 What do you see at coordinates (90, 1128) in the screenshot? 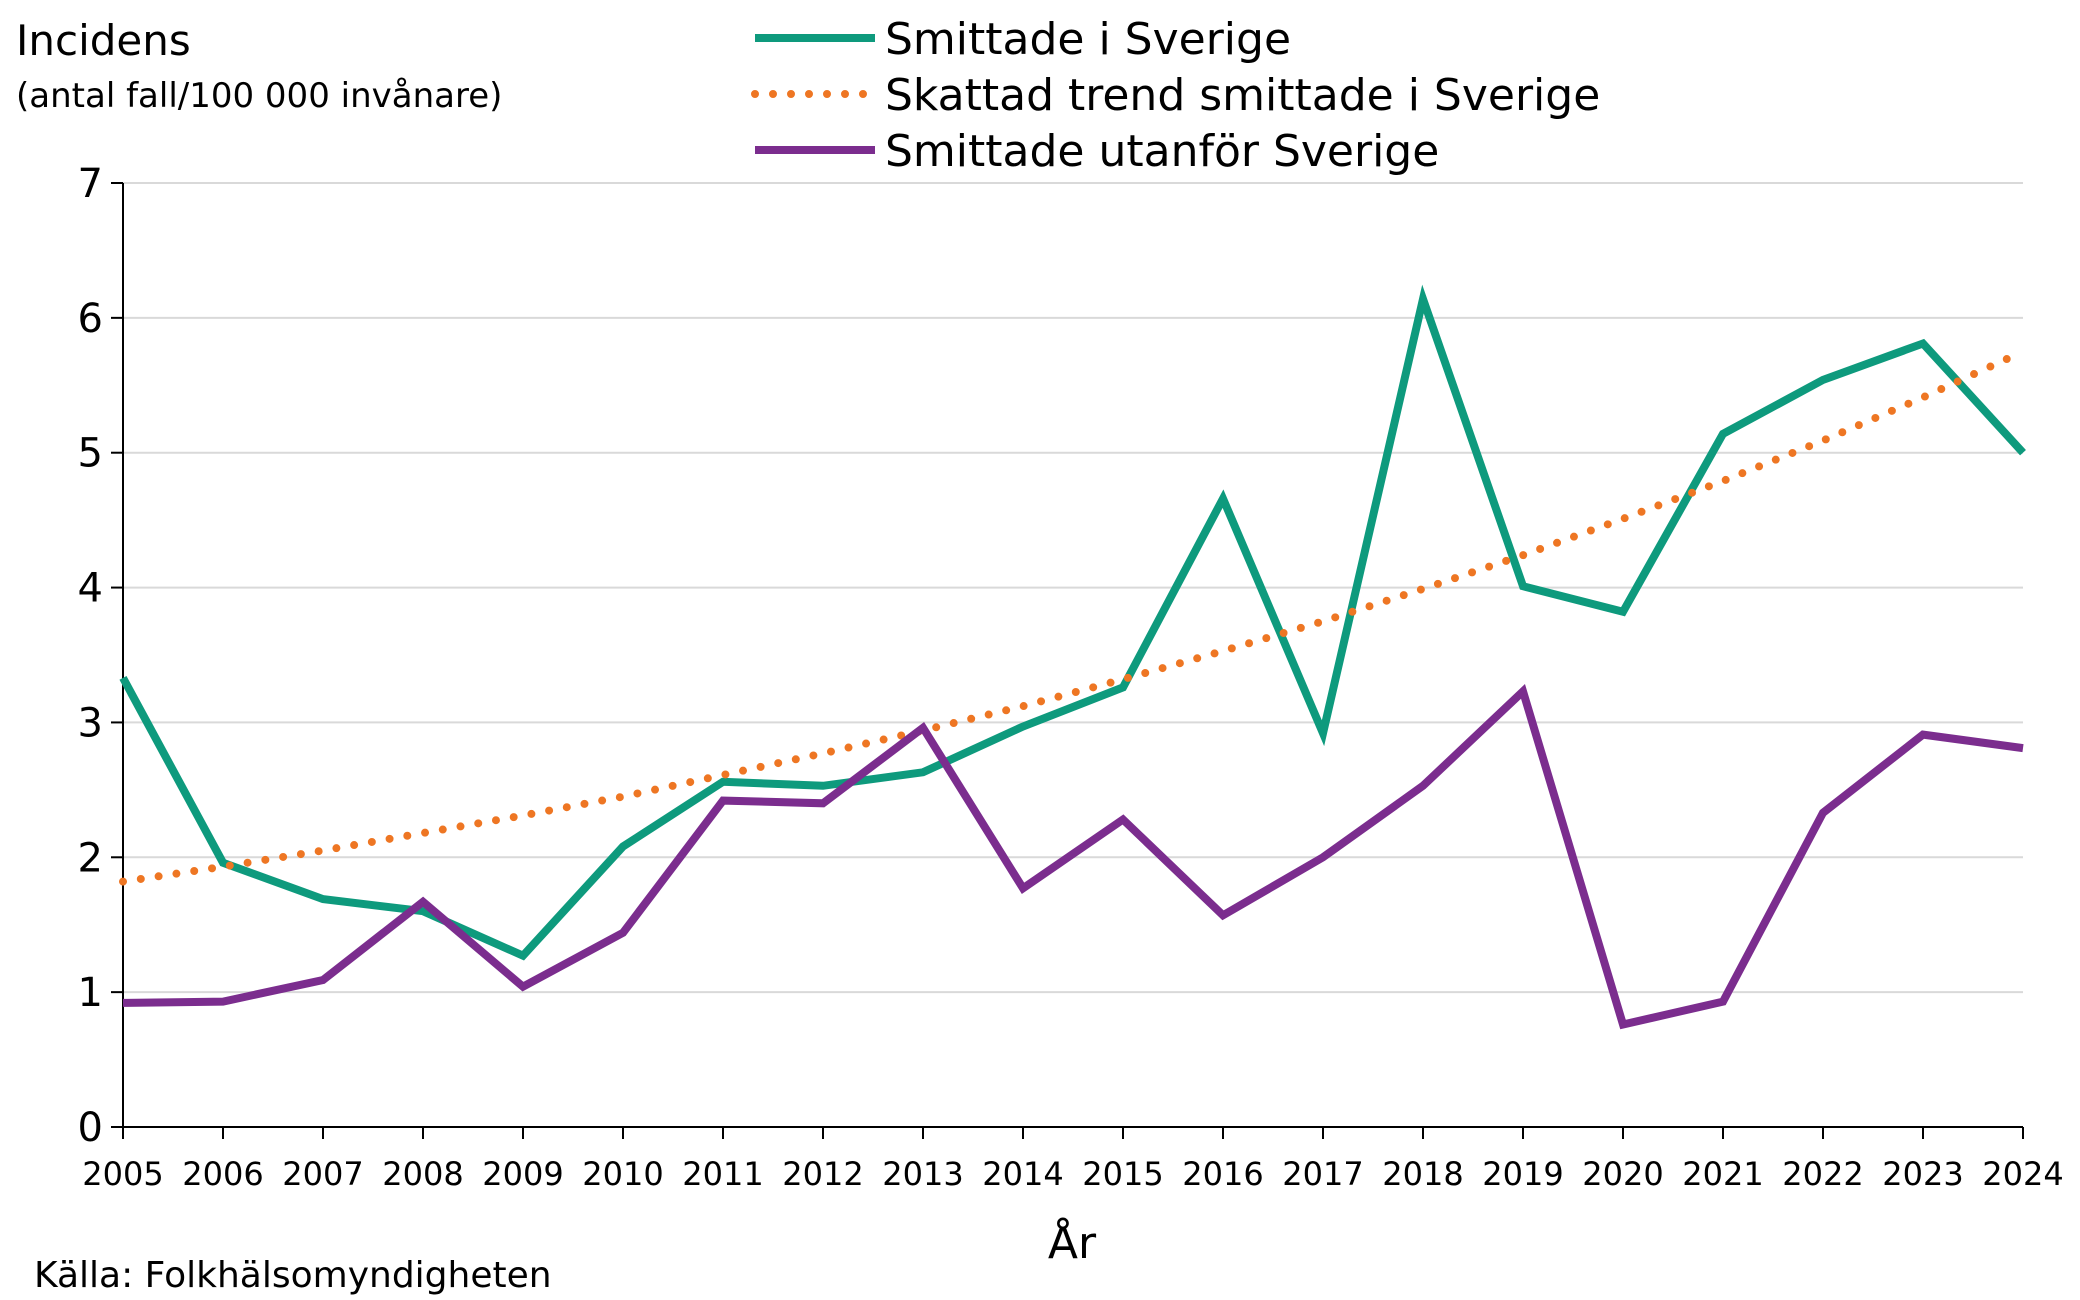
I see `y-tick-label-0: 0` at bounding box center [90, 1128].